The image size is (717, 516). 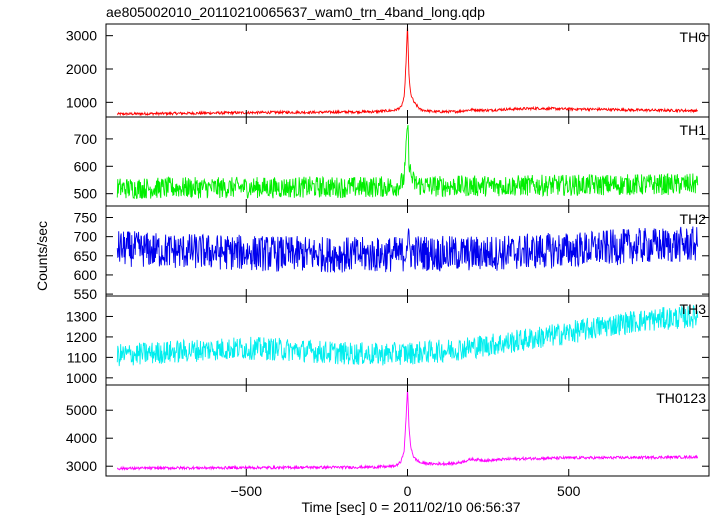 What do you see at coordinates (81, 69) in the screenshot?
I see `y-tick-label: 2000` at bounding box center [81, 69].